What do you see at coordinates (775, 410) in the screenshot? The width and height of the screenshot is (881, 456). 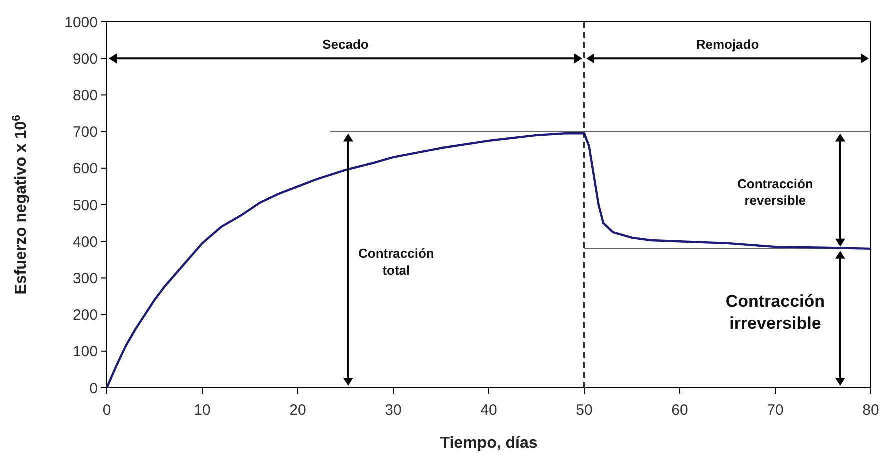 I see `x-tick-label: 70` at bounding box center [775, 410].